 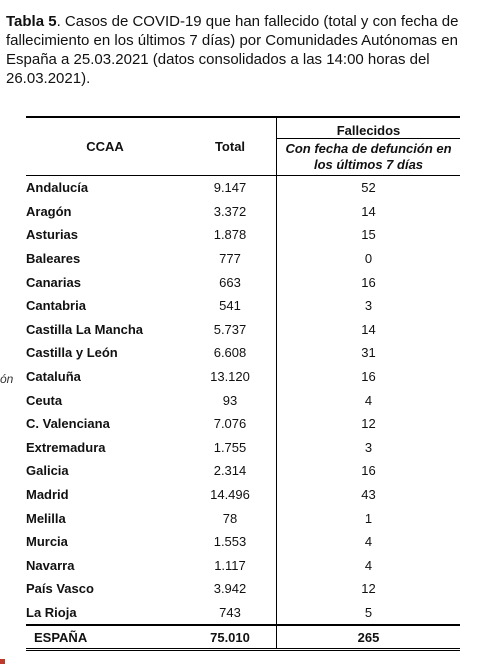 I want to click on row-total: 663, so click(x=230, y=282).